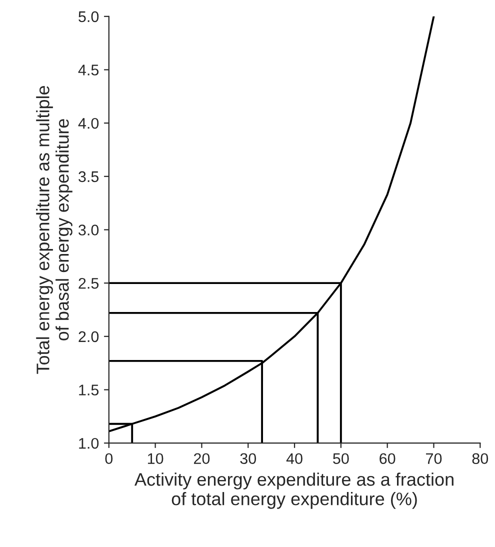  What do you see at coordinates (294, 490) in the screenshot?
I see `x-axis-title: Activity energy expenditure as a fraction of total energy expenditure (%)` at bounding box center [294, 490].